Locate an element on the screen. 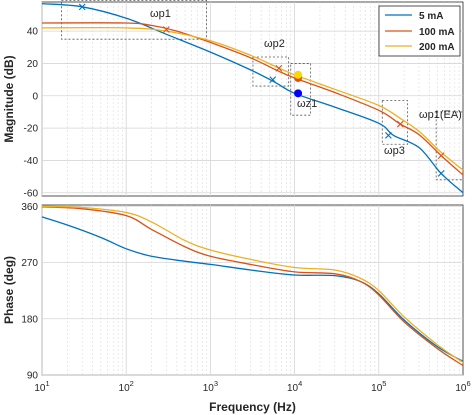  annotation-wz1: ωz1 is located at coordinates (307, 104).